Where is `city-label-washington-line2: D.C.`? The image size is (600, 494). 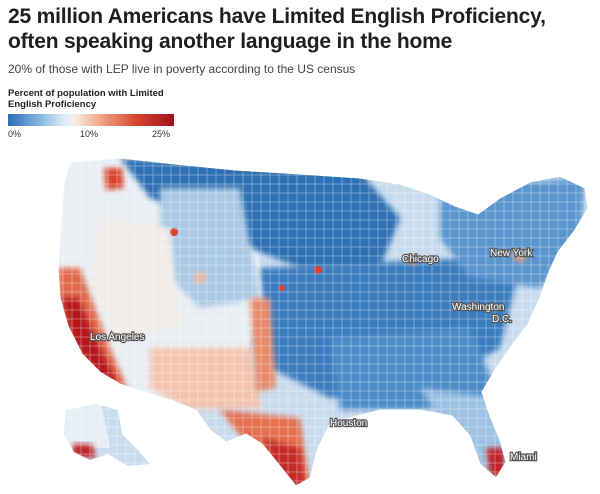
city-label-washington-line2: D.C. is located at coordinates (502, 319).